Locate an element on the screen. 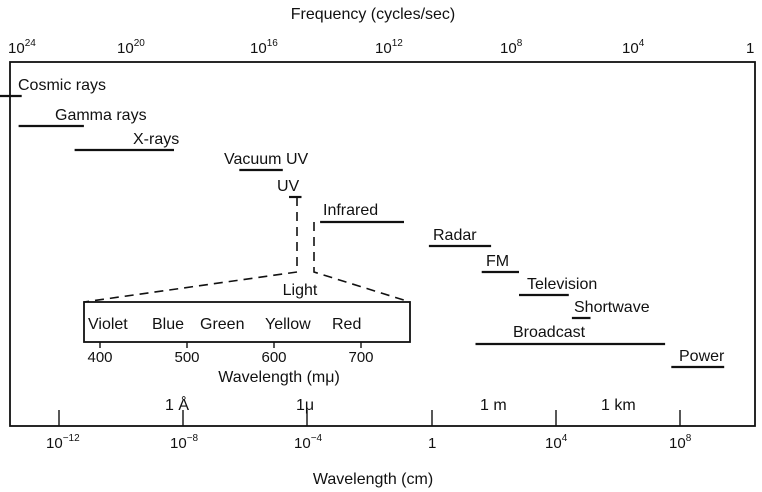  light-scale-label-600: 600 is located at coordinates (273, 357).